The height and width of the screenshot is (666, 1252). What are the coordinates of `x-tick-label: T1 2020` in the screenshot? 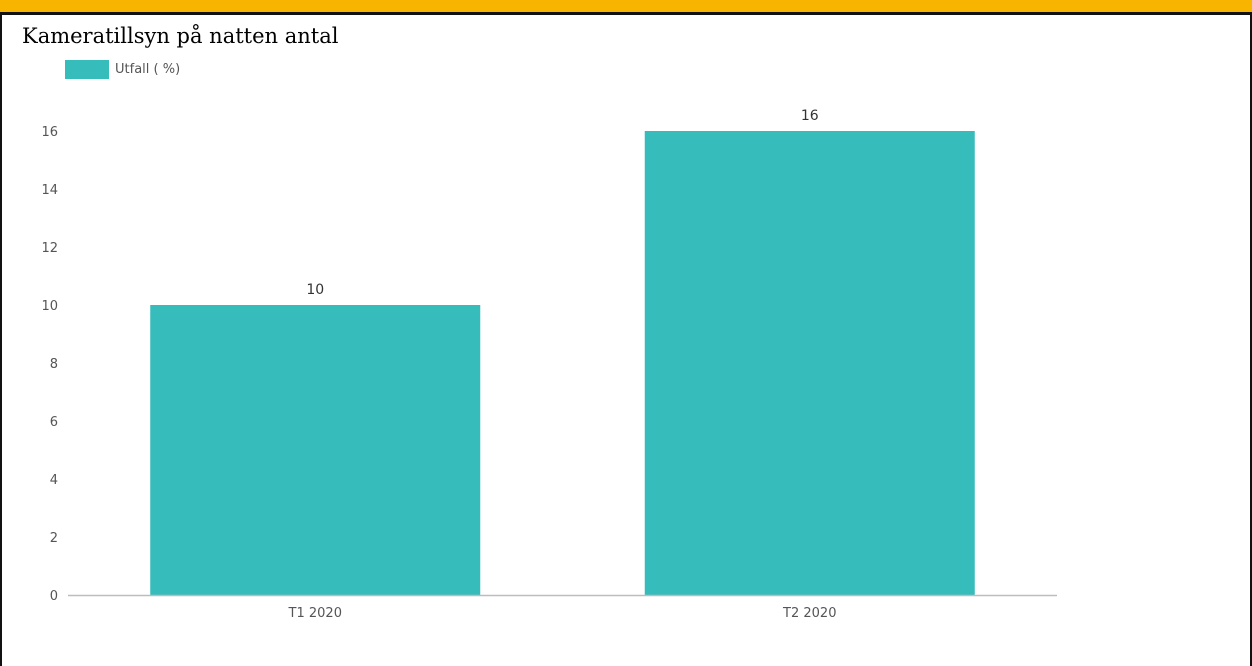 It's located at (315, 613).